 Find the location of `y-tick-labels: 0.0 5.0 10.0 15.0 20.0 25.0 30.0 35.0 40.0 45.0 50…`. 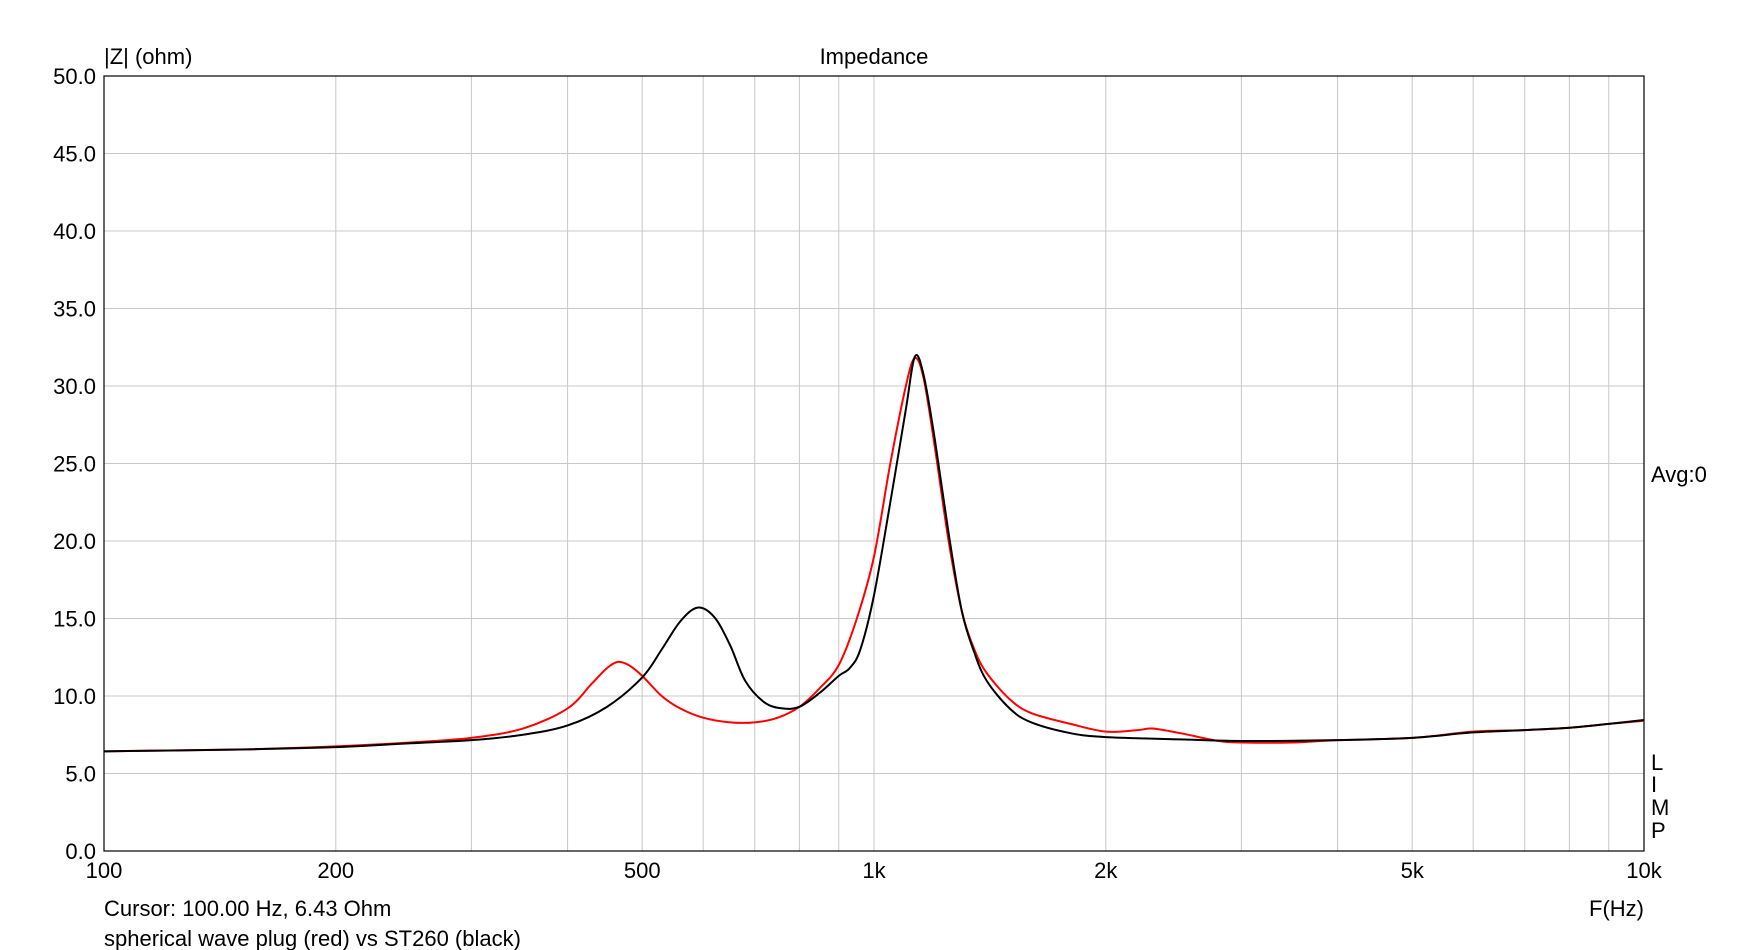

y-tick-labels: 0.0 5.0 10.0 15.0 20.0 25.0 30.0 35.0 40.0 45.0 50… is located at coordinates (74, 464).